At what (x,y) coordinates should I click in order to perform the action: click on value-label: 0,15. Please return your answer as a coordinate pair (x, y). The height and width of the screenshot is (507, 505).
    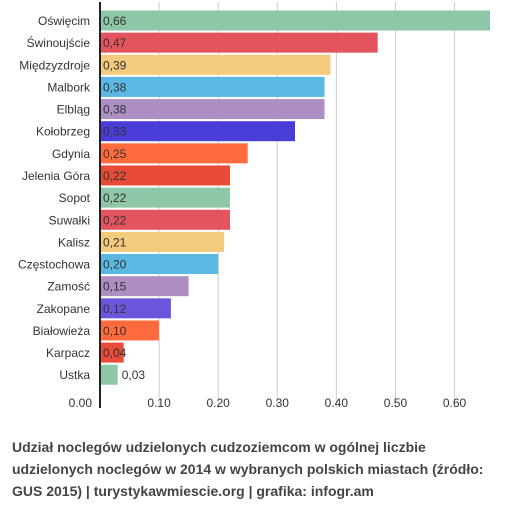
    Looking at the image, I should click on (115, 287).